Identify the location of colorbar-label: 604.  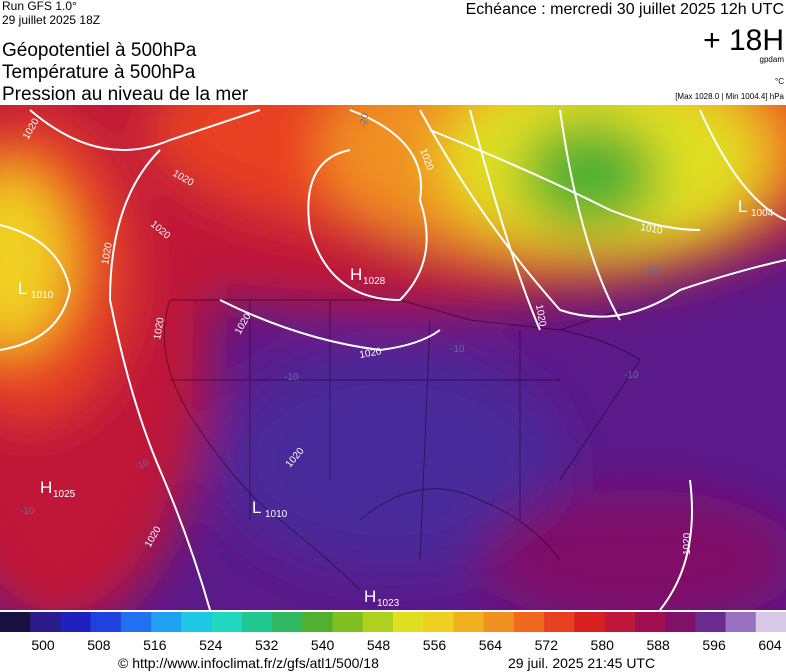
(770, 645).